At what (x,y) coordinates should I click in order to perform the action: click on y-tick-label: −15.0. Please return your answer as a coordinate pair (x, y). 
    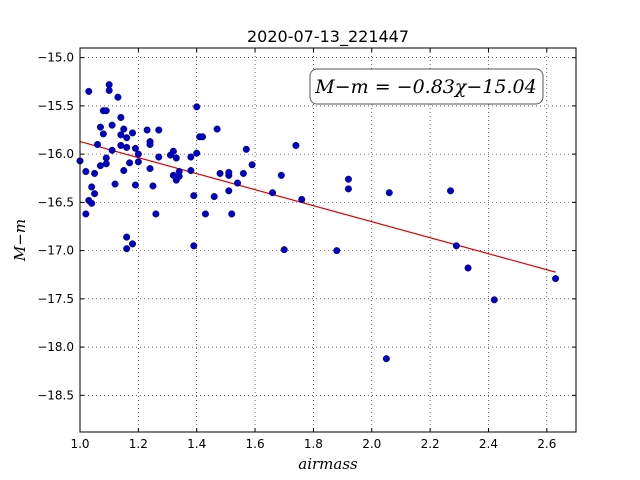
    Looking at the image, I should click on (55, 58).